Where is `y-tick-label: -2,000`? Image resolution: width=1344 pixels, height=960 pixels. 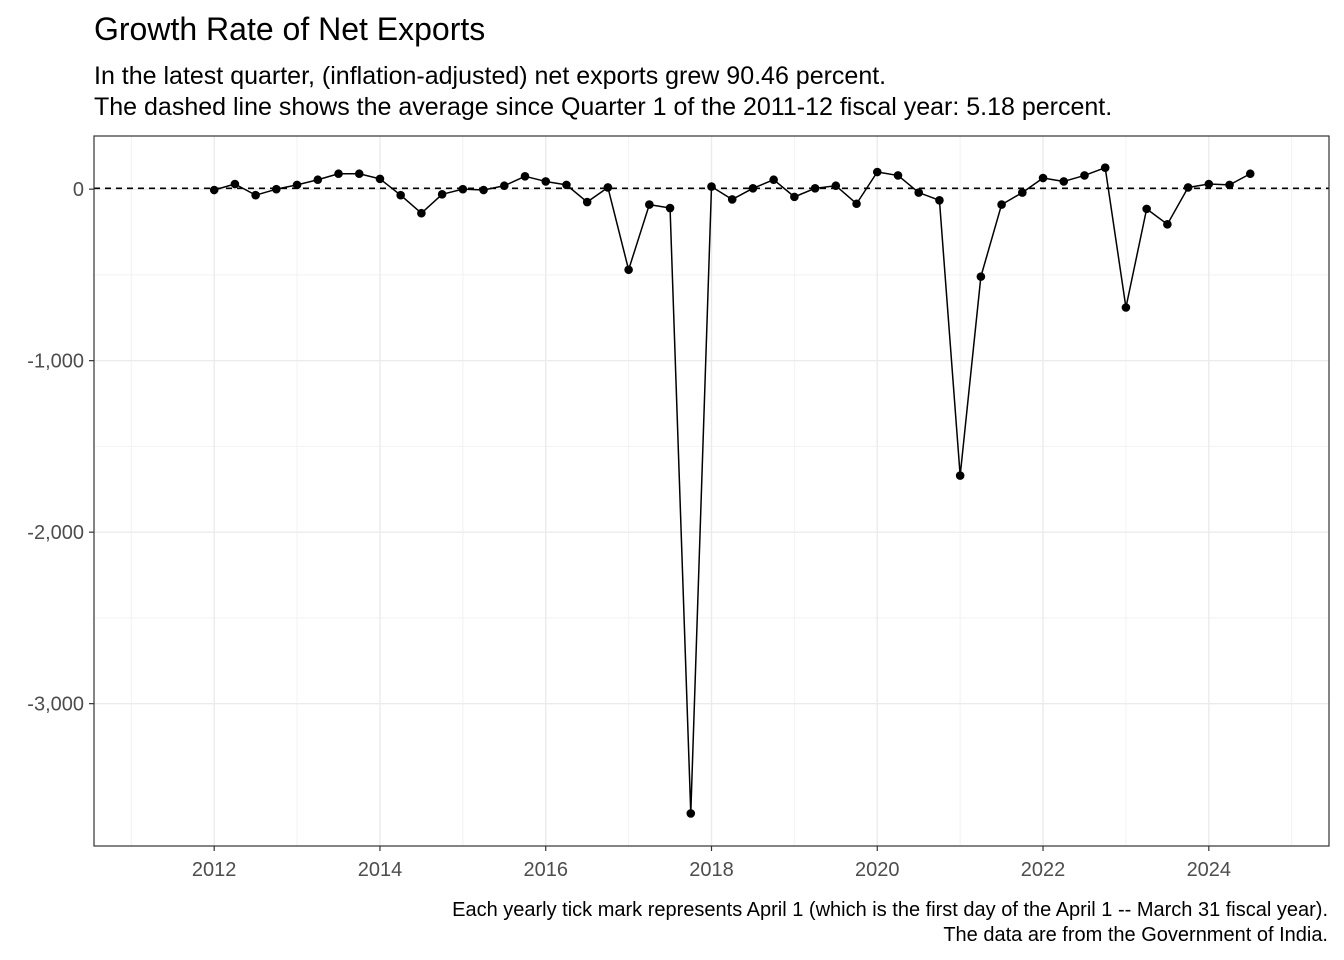
y-tick-label: -2,000 is located at coordinates (55, 533).